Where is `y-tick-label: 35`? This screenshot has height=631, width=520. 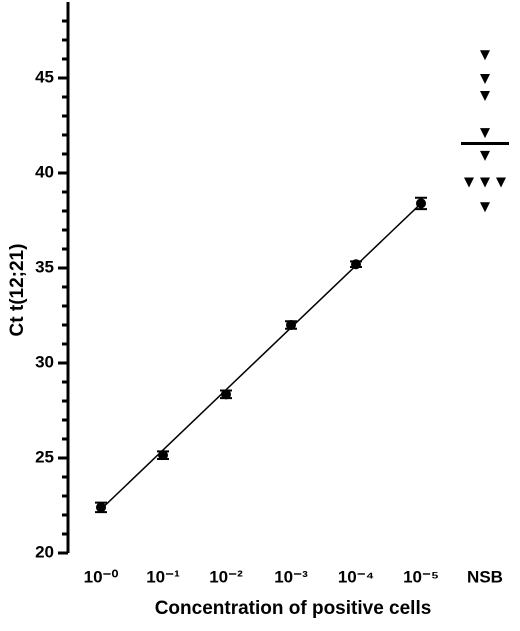 y-tick-label: 35 is located at coordinates (44, 266).